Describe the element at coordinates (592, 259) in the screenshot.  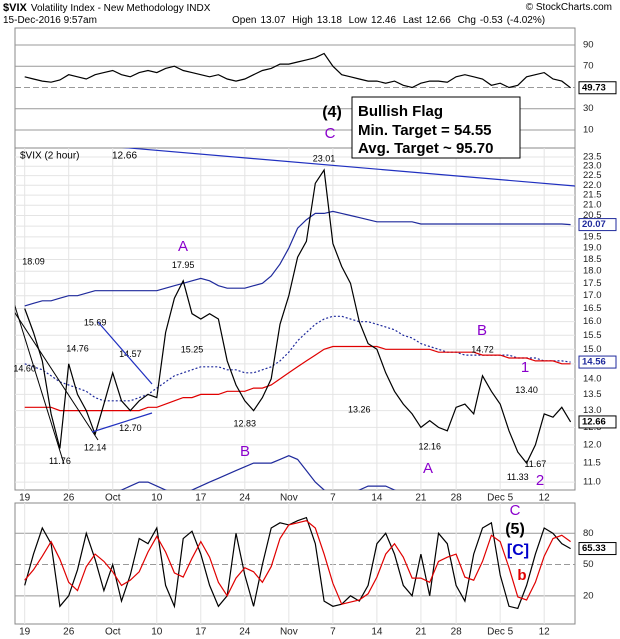
I see `y-tick-label: 18.5` at that location.